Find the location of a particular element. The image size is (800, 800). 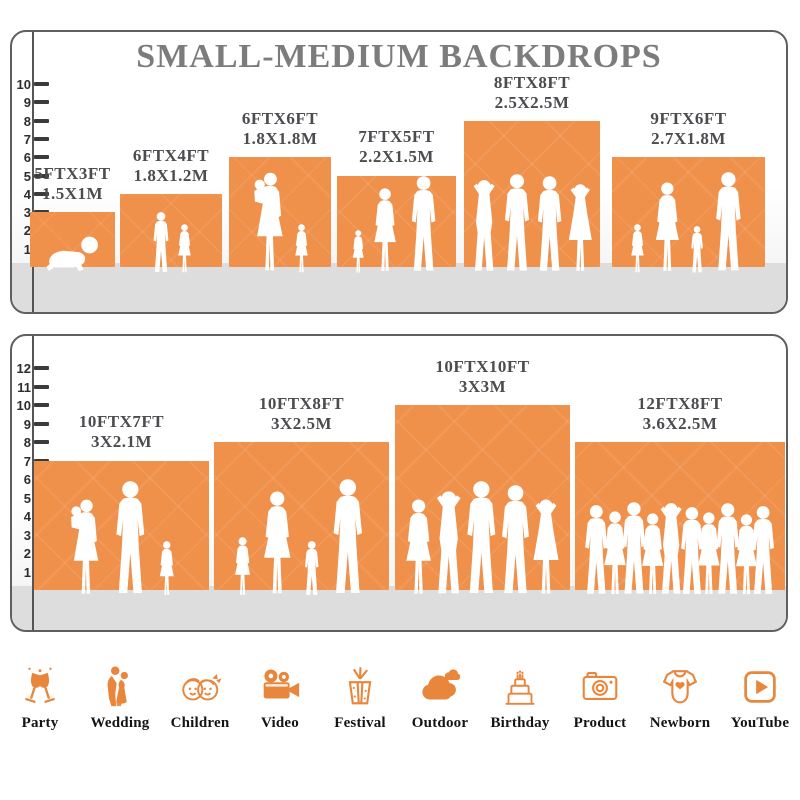

ruler-tick-number: 11 is located at coordinates (24, 387).